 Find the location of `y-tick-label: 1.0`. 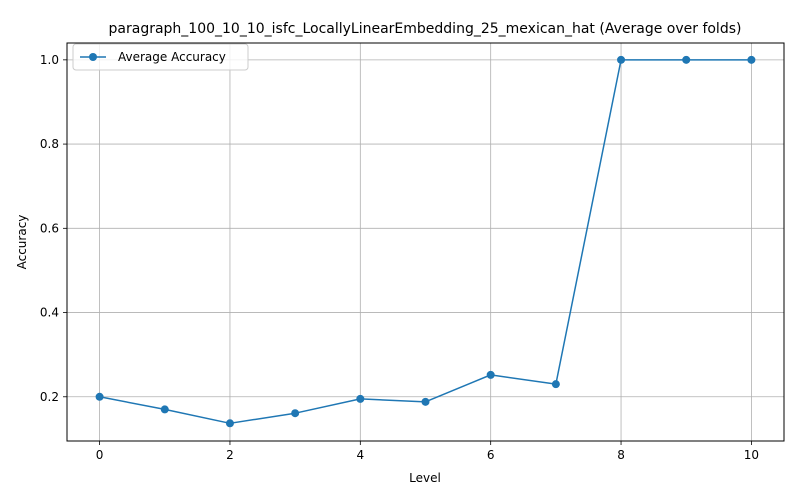

y-tick-label: 1.0 is located at coordinates (49, 60).